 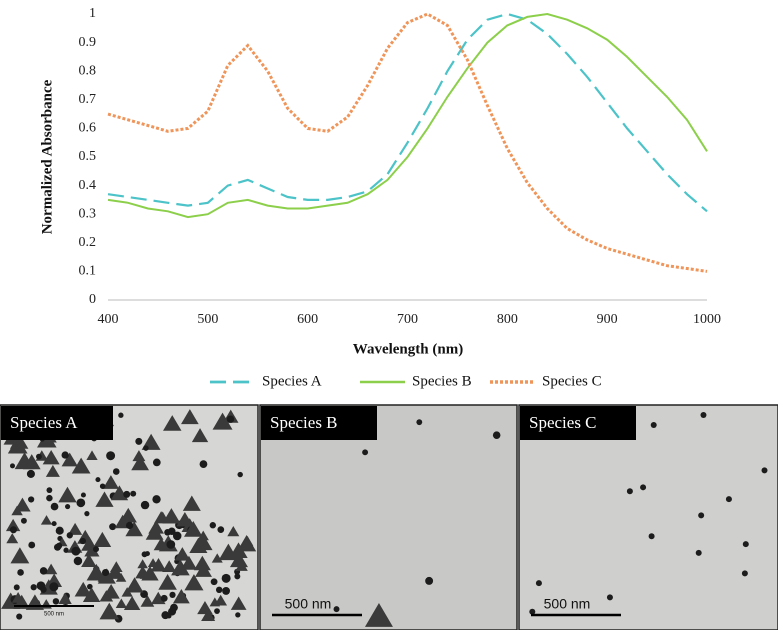 What do you see at coordinates (292, 381) in the screenshot?
I see `legend-label: Species A` at bounding box center [292, 381].